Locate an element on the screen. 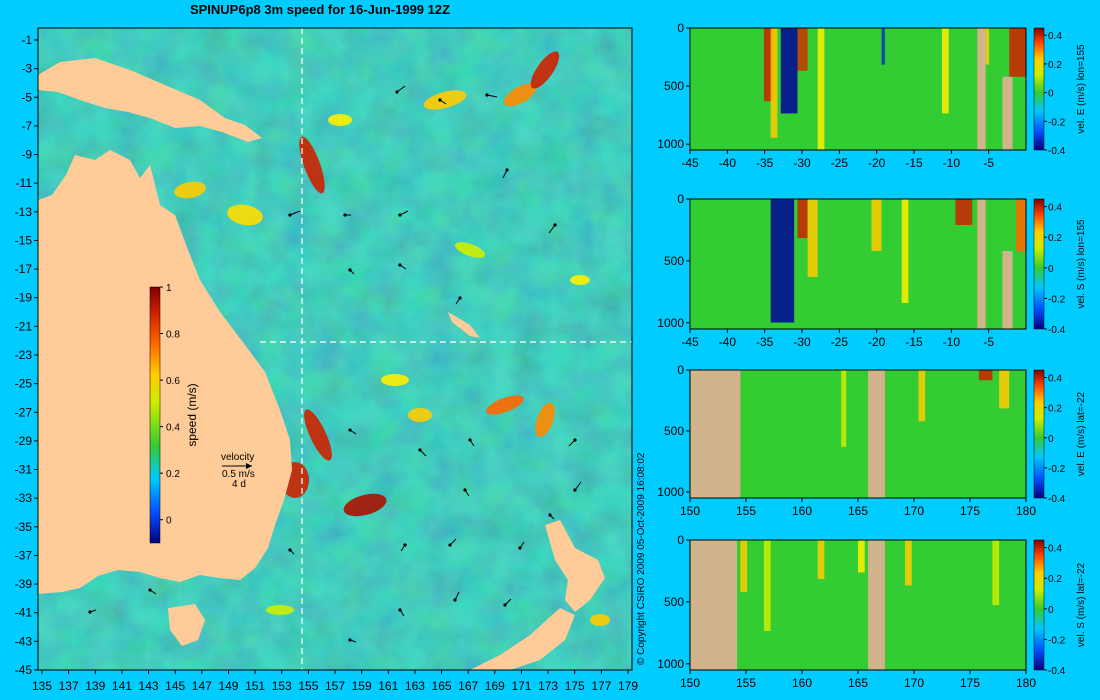  colorbar-tick-label: 0.4 is located at coordinates (173, 428).